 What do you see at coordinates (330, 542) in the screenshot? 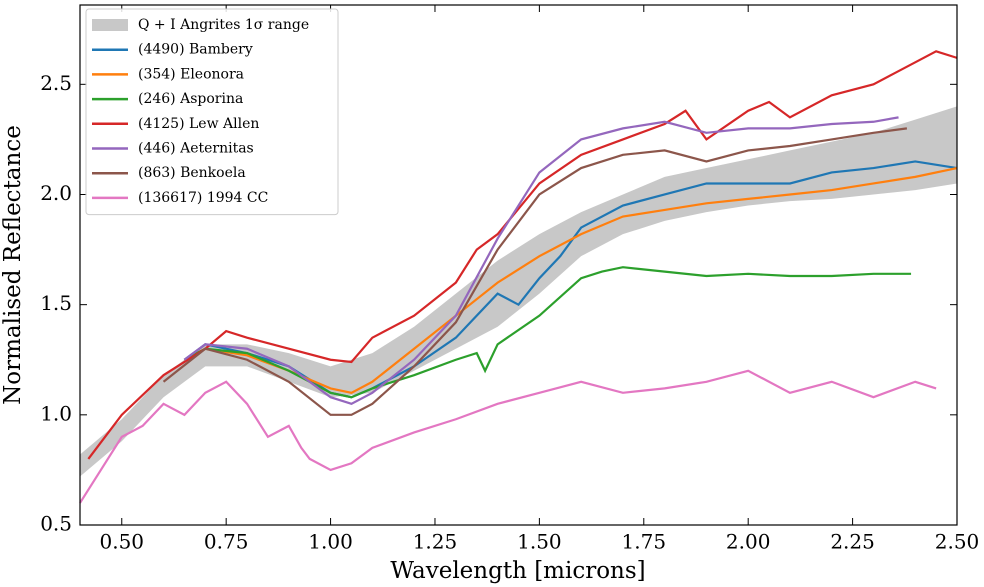
I see `x-tick-label: 1.00` at bounding box center [330, 542].